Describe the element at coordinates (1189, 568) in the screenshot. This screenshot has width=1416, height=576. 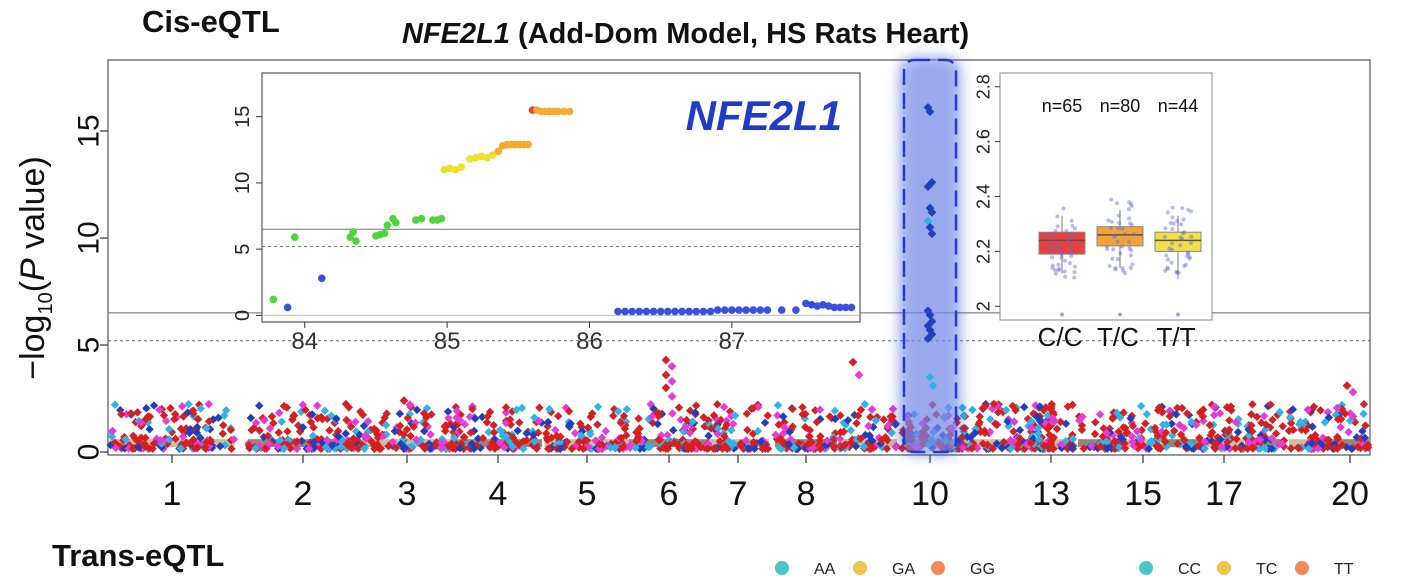
I see `legend-label: CC` at that location.